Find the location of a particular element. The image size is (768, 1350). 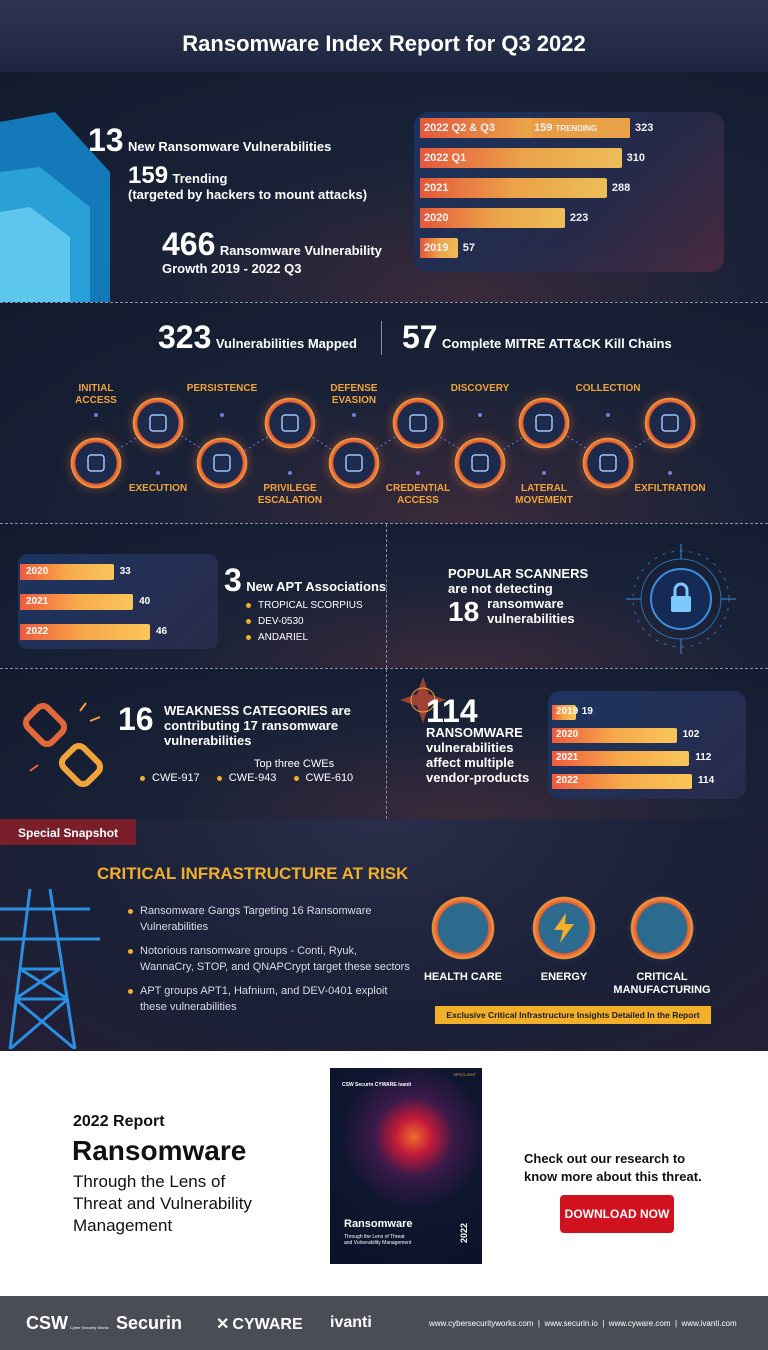

vendor-bar-label: 2020 is located at coordinates (567, 734).